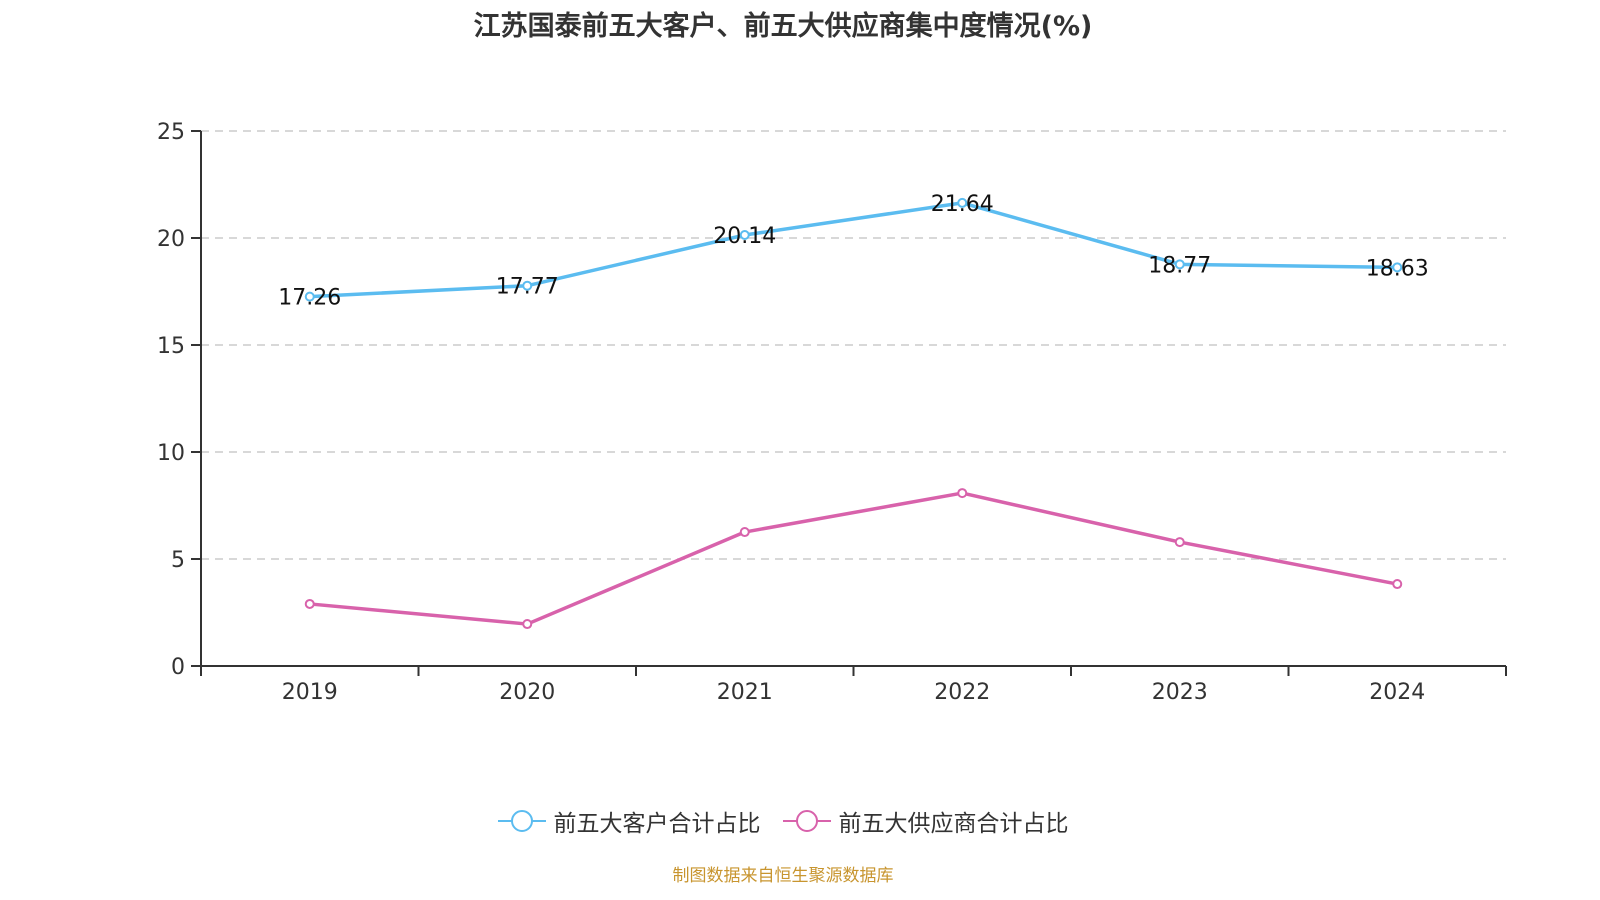 This screenshot has height=900, width=1600. Describe the element at coordinates (953, 824) in the screenshot. I see `legend-label-suppliers: 前五大供应商合计占比` at that location.